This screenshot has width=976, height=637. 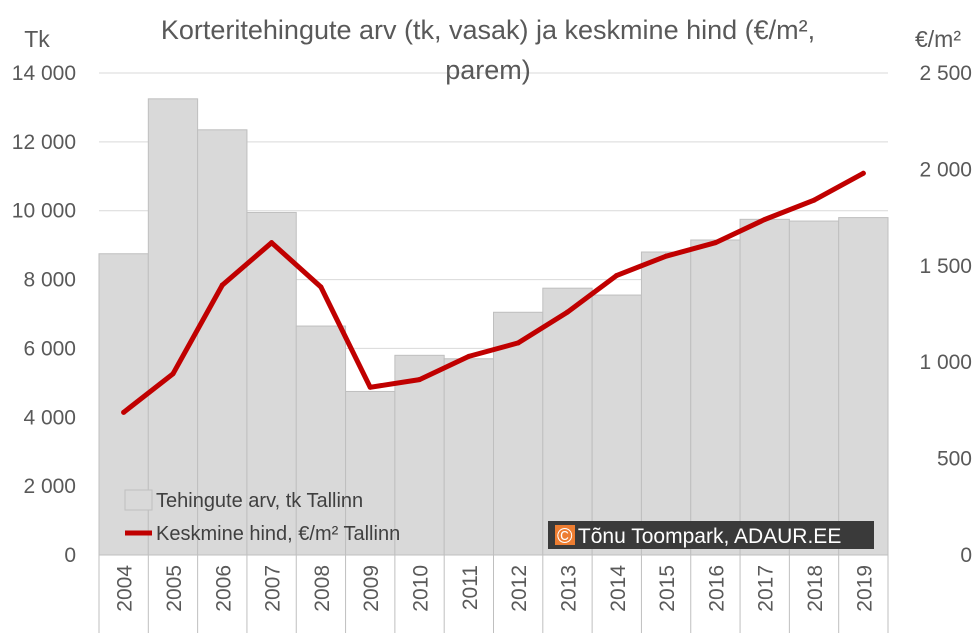 I want to click on y-left-tick-label: 10 000, so click(x=44, y=211).